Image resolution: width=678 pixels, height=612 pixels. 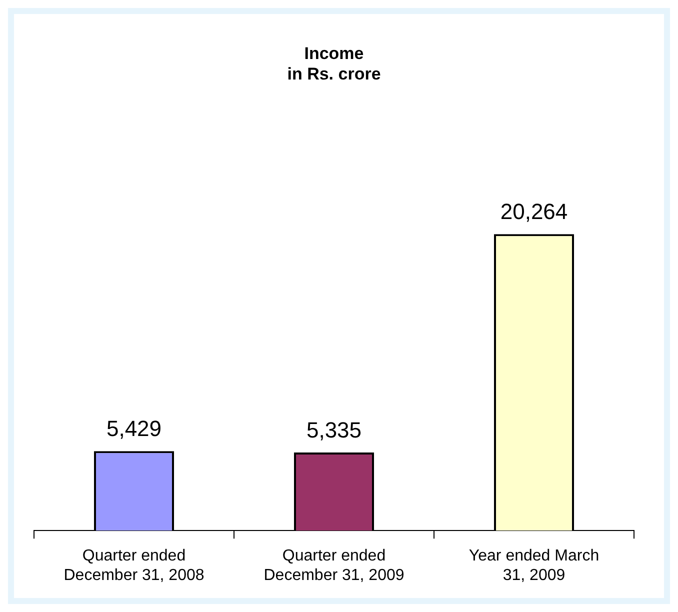 I want to click on x-tick-label: Quarter ended December 31, 2009, so click(x=334, y=566).